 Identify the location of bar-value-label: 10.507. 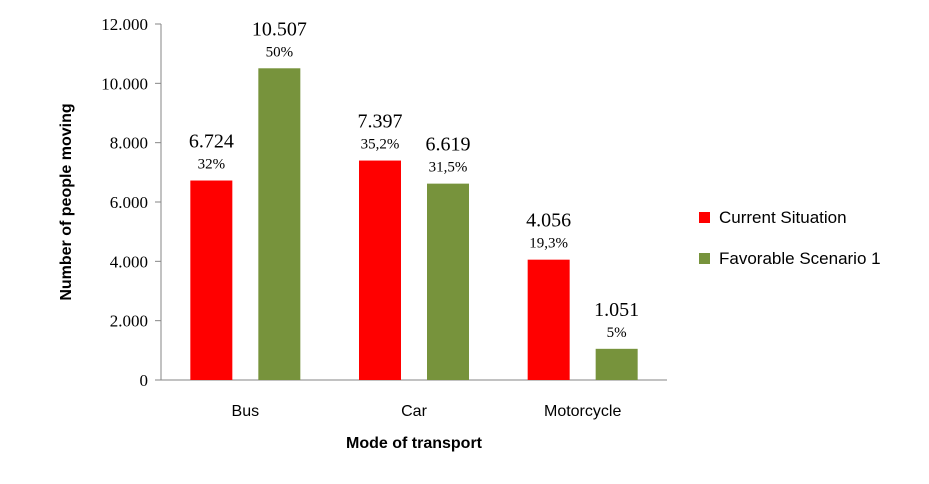
(279, 29).